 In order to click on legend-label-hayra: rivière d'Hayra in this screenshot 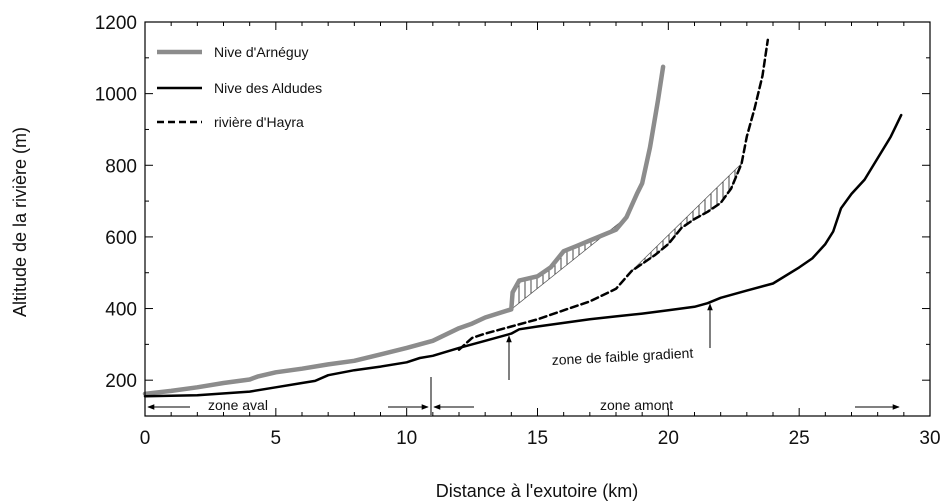, I will do `click(259, 122)`.